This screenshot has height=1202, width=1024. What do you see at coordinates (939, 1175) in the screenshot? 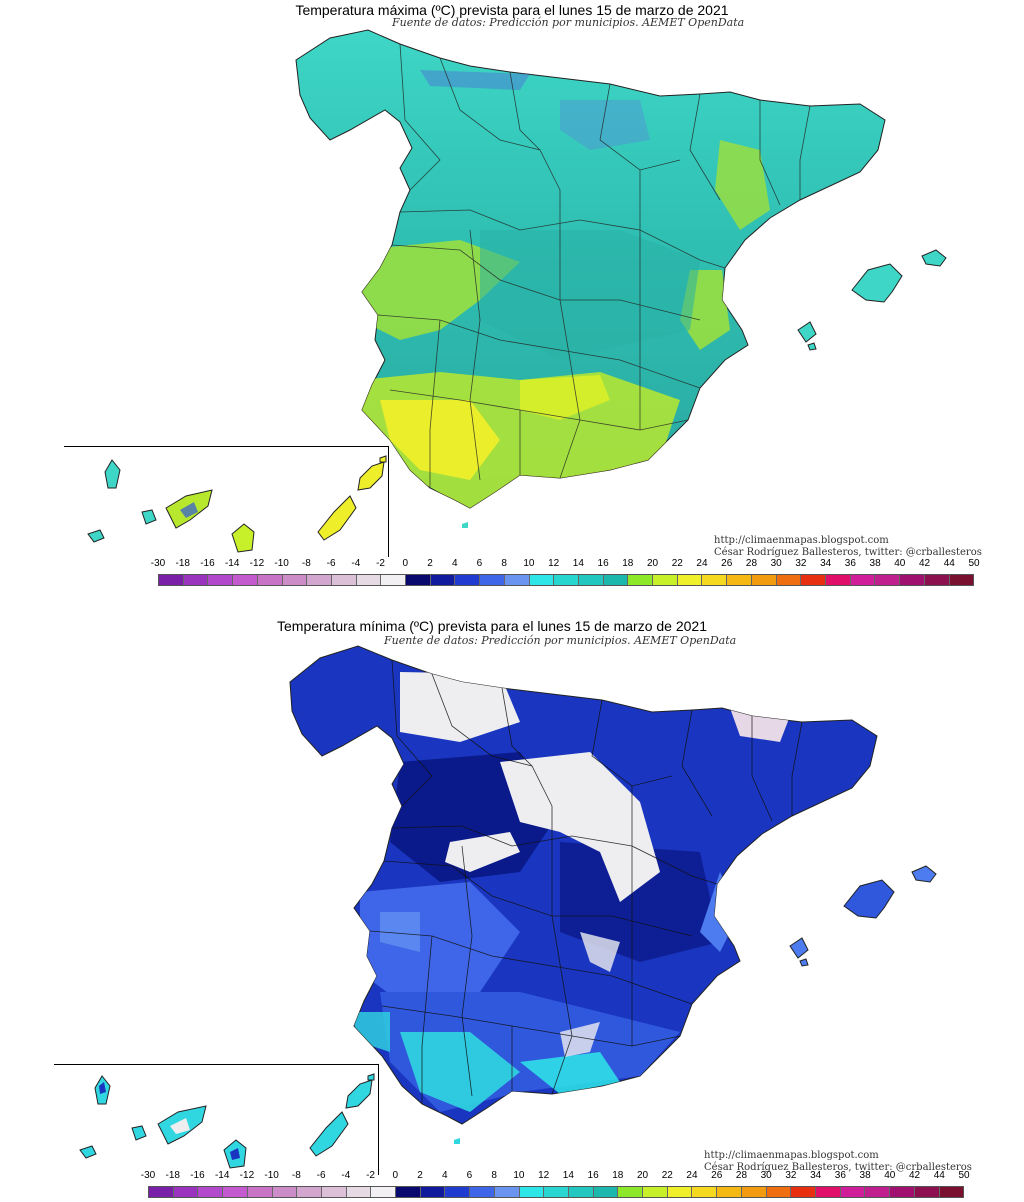
I see `scale-label: 44` at bounding box center [939, 1175].